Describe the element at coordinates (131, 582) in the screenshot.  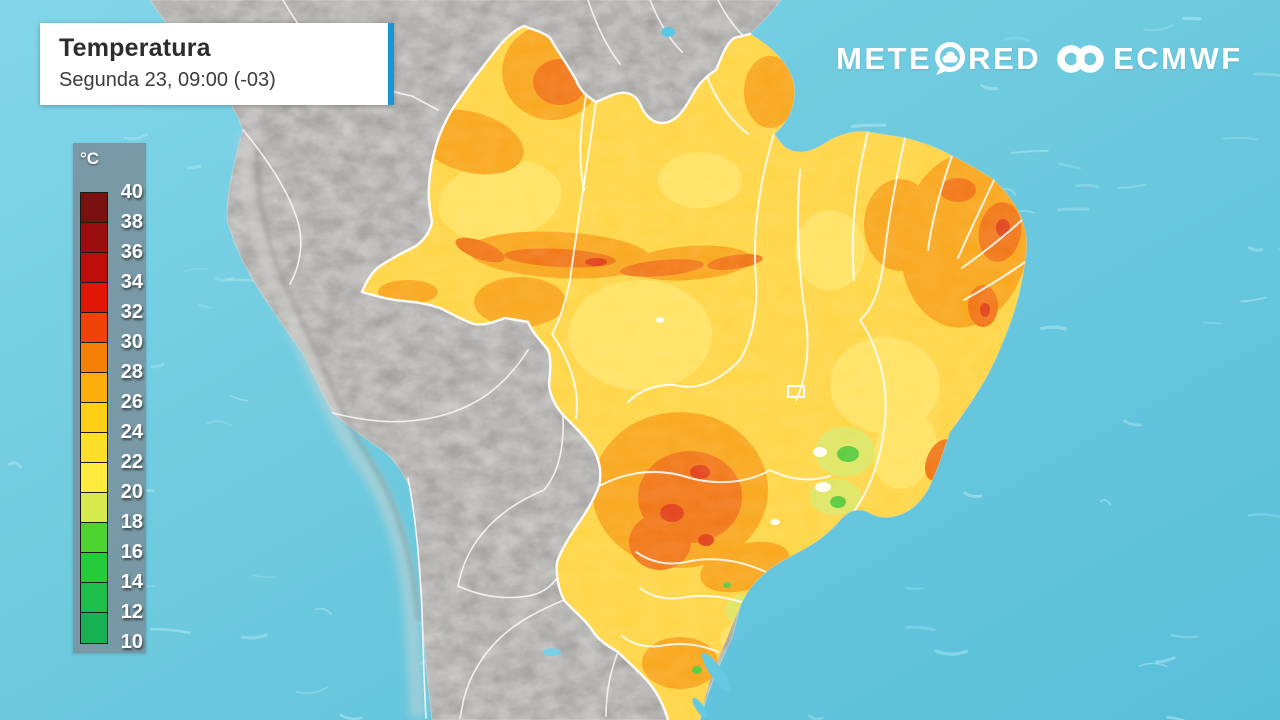
I see `legend-tick-label: 14` at that location.